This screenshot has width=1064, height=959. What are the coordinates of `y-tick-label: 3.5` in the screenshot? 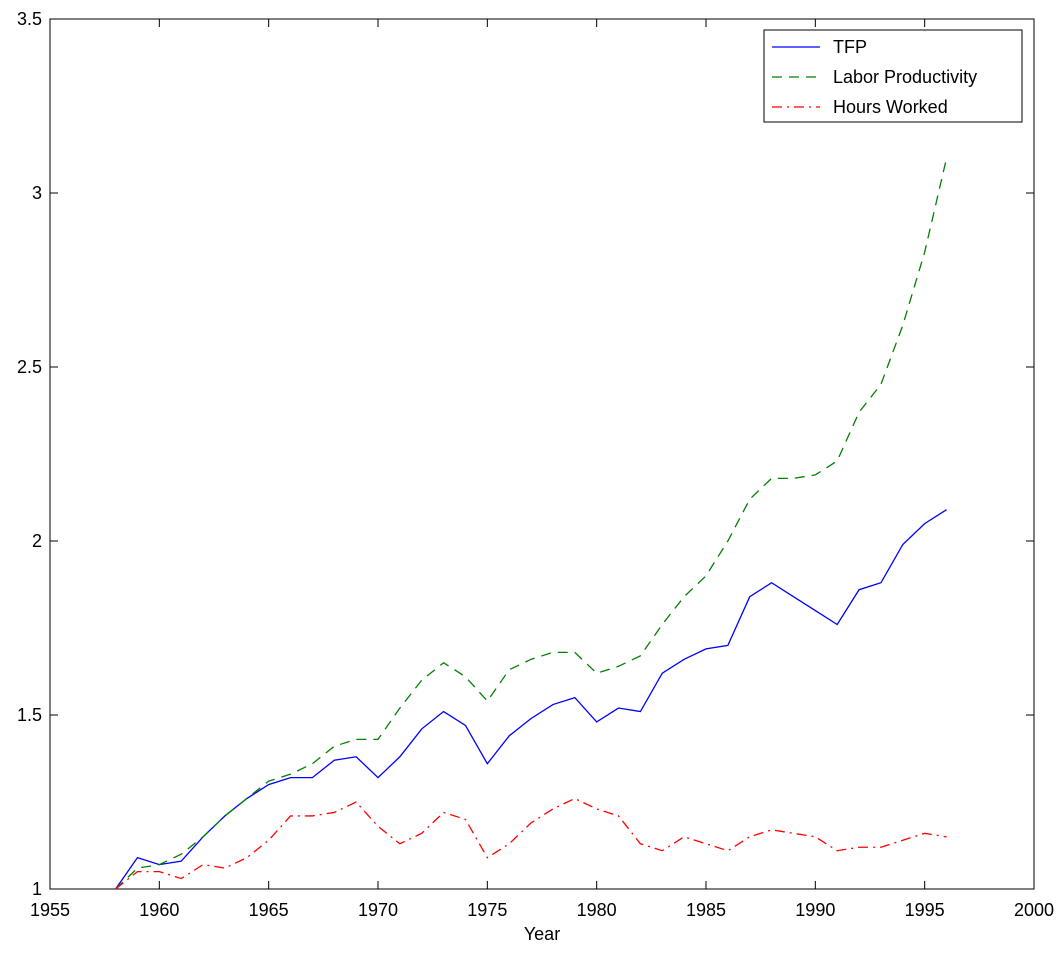 It's located at (29, 19).